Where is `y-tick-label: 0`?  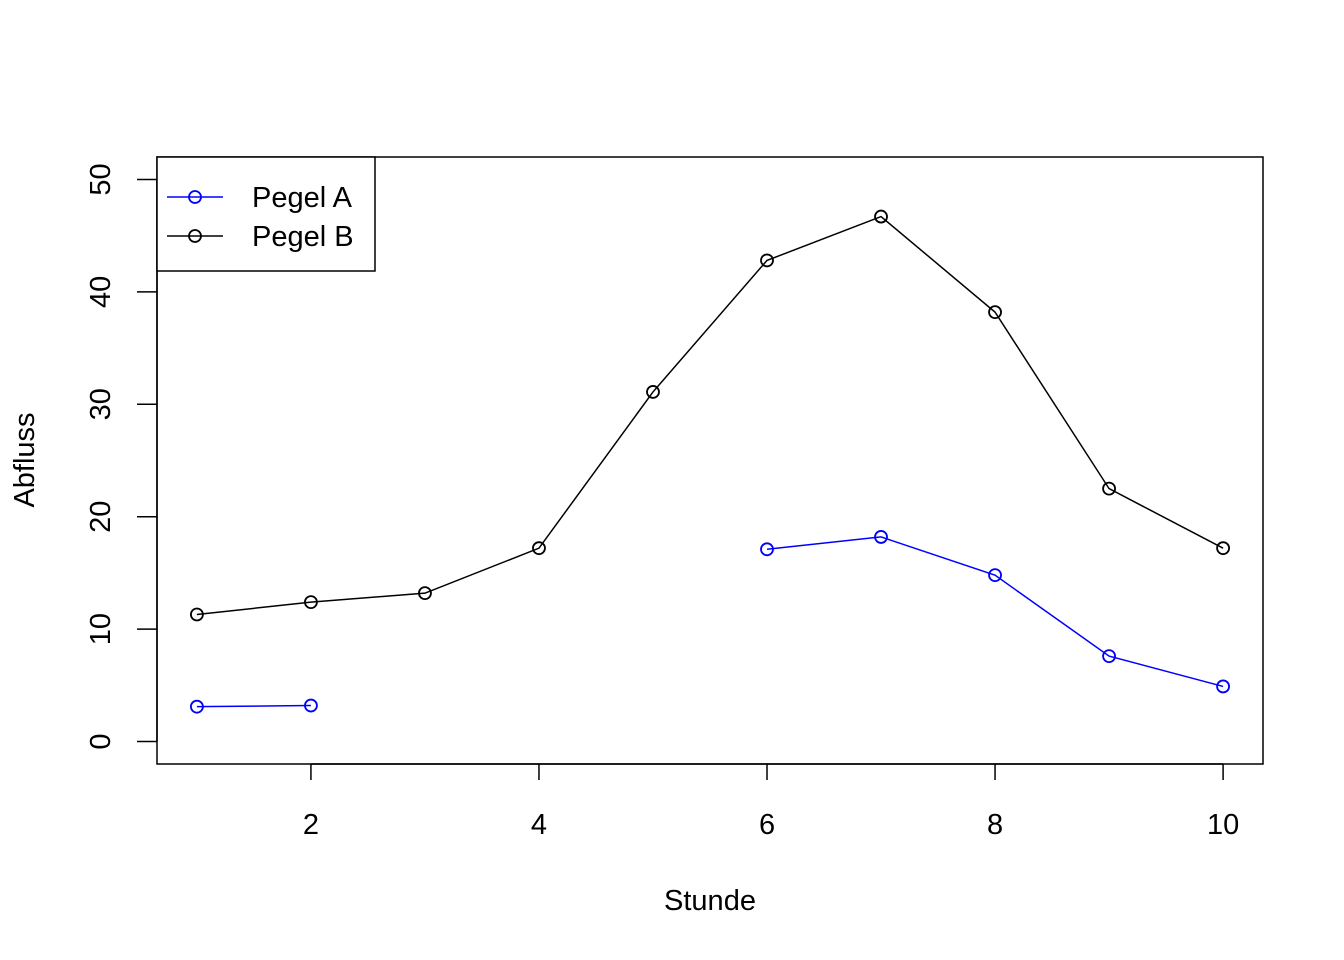
y-tick-label: 0 is located at coordinates (101, 741).